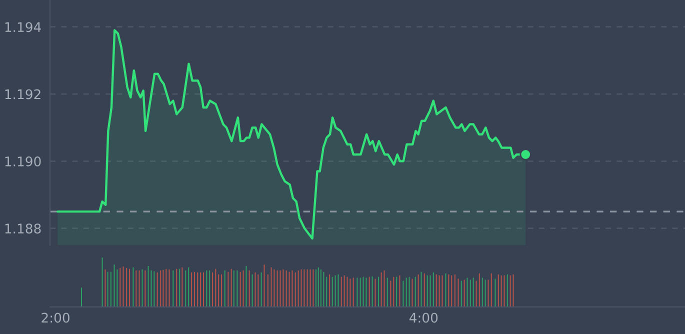 The width and height of the screenshot is (685, 334). I want to click on y-tick-label: 1.190, so click(23, 161).